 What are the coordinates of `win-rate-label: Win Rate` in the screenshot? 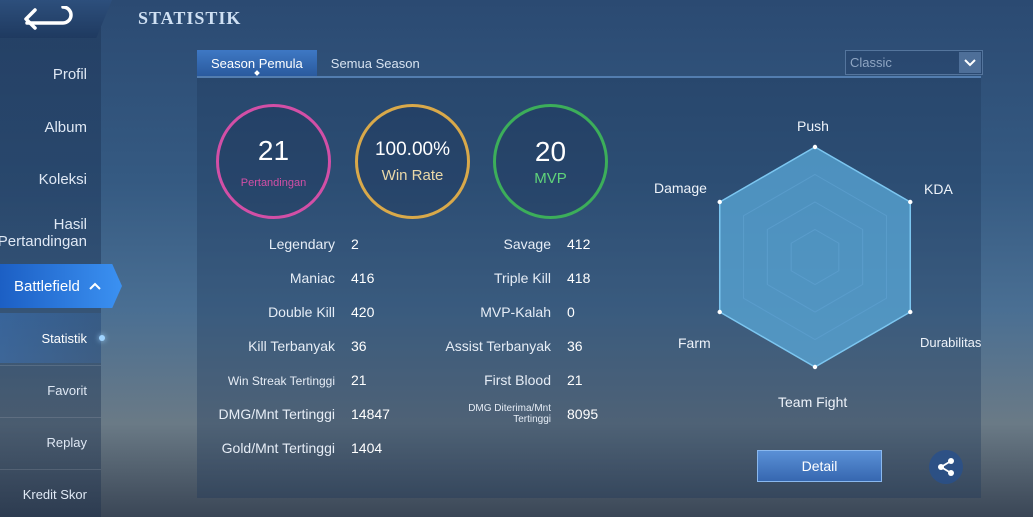 It's located at (412, 175).